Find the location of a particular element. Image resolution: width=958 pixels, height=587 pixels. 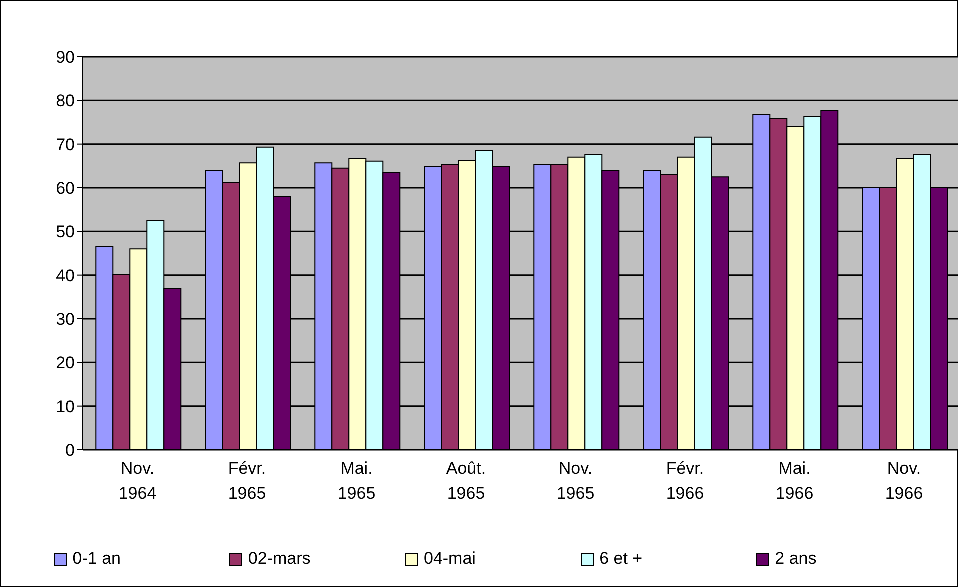

y-tick-label: 90 is located at coordinates (65, 58).